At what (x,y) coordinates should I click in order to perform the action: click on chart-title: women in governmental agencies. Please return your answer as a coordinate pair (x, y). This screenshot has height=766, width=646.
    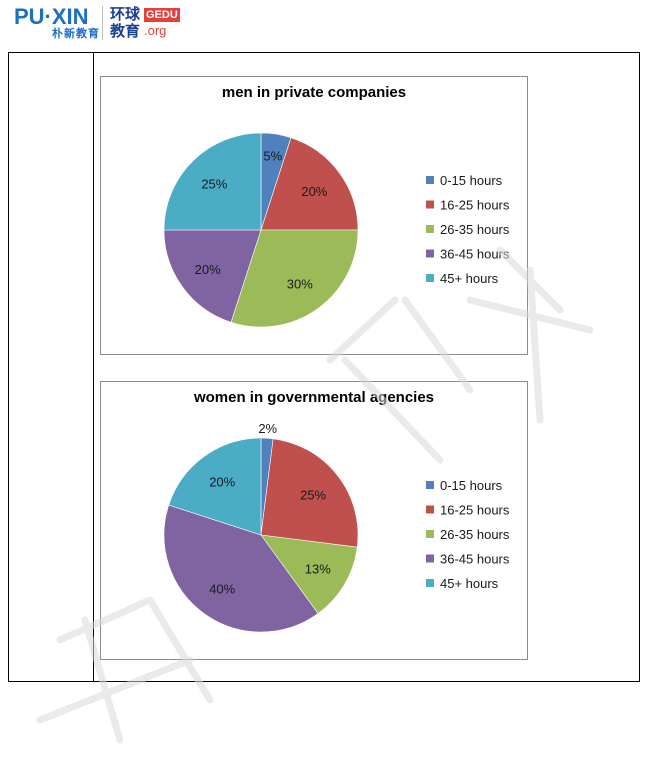
    Looking at the image, I should click on (313, 397).